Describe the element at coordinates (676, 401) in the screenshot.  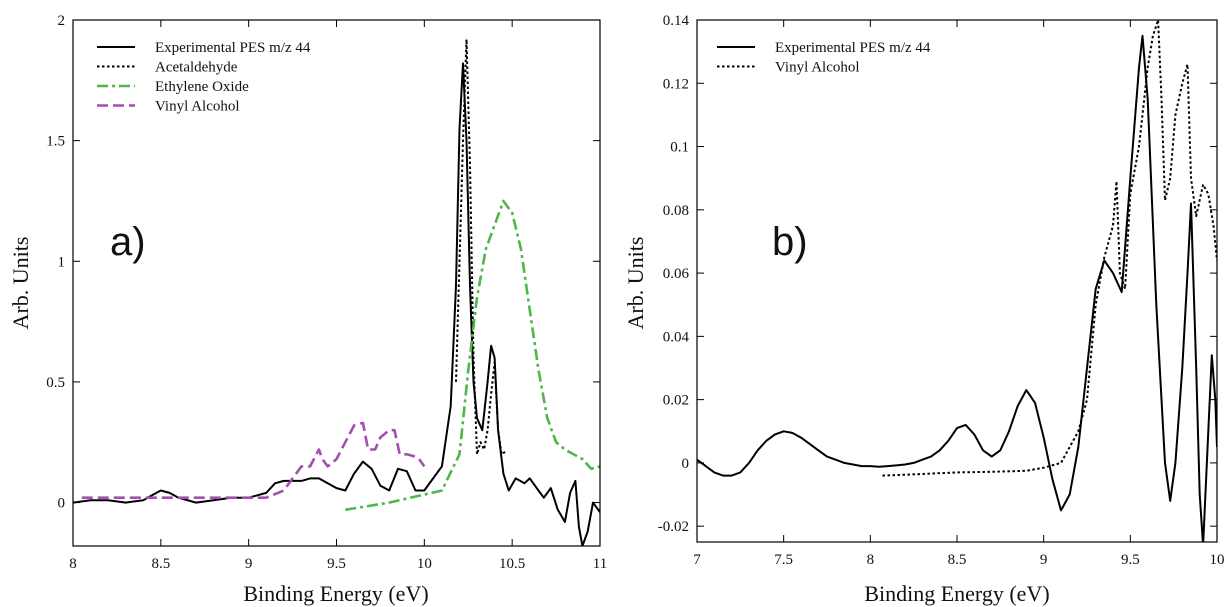
I see `y-tick-label: 0.02` at that location.